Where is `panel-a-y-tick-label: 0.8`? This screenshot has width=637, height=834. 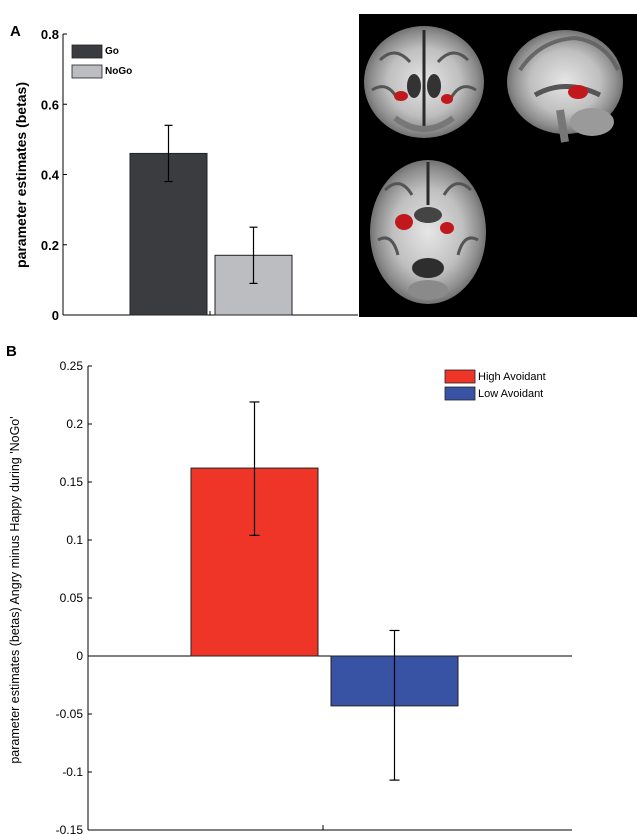 panel-a-y-tick-label: 0.8 is located at coordinates (50, 34).